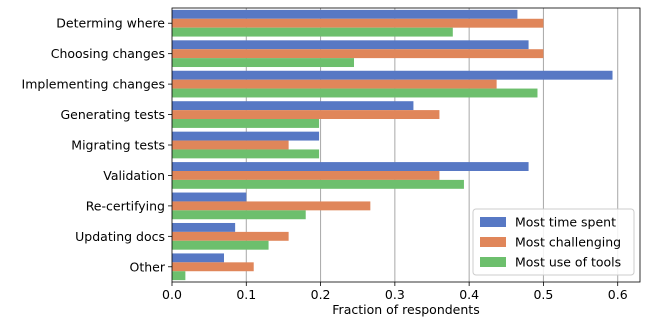 The width and height of the screenshot is (648, 320). What do you see at coordinates (120, 236) in the screenshot?
I see `category-label: Updating docs` at bounding box center [120, 236].